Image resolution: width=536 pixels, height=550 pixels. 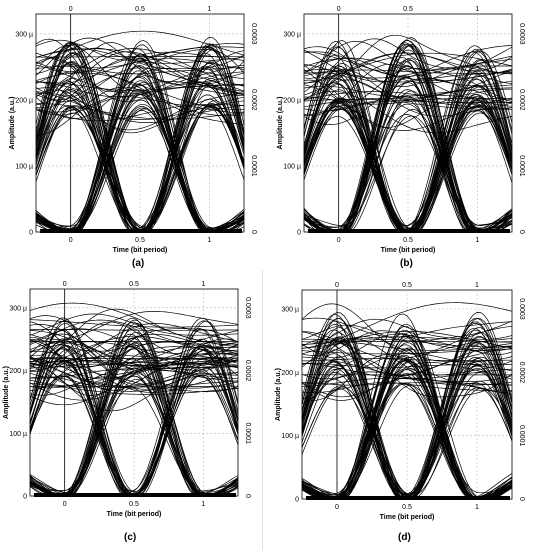 What do you see at coordinates (138, 263) in the screenshot?
I see `panel-label-a: (a)` at bounding box center [138, 263].